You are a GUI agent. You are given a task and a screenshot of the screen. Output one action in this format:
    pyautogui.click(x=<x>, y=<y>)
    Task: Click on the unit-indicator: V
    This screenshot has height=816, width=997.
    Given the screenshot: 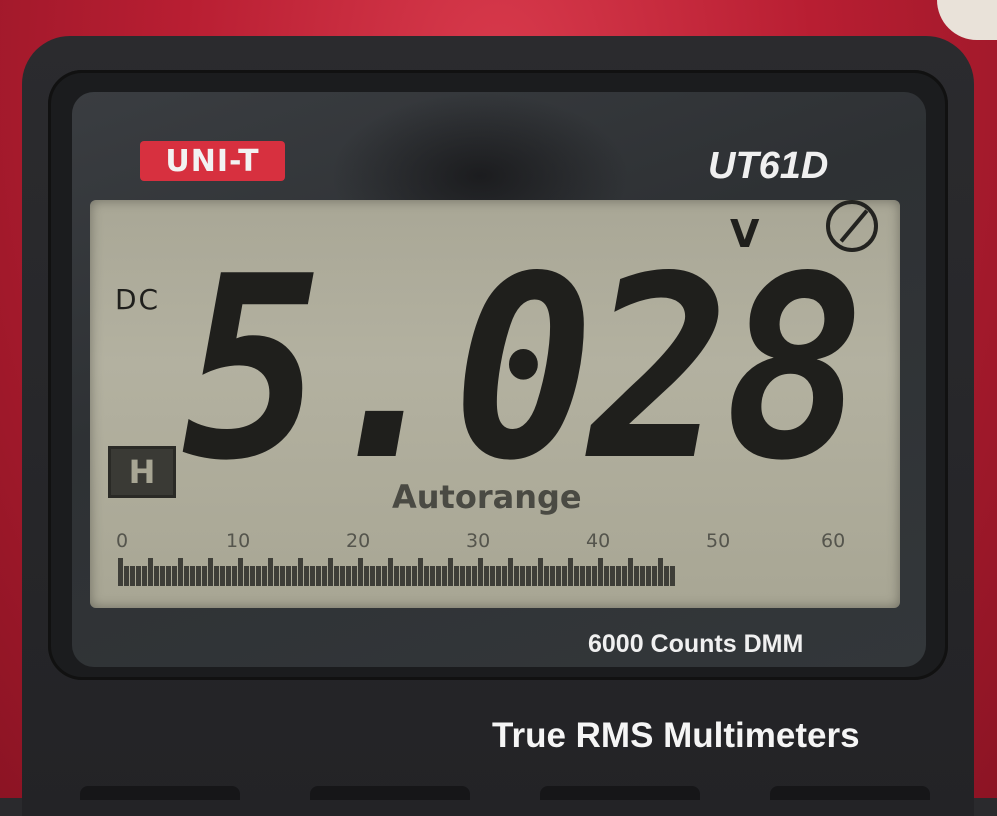 What is the action you would take?
    pyautogui.click(x=745, y=234)
    